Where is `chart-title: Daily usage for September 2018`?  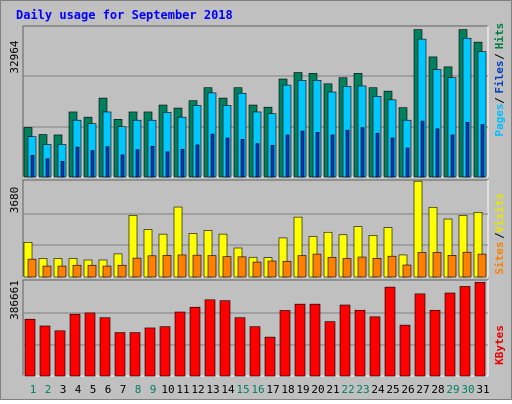
chart-title: Daily usage for September 2018 is located at coordinates (124, 15).